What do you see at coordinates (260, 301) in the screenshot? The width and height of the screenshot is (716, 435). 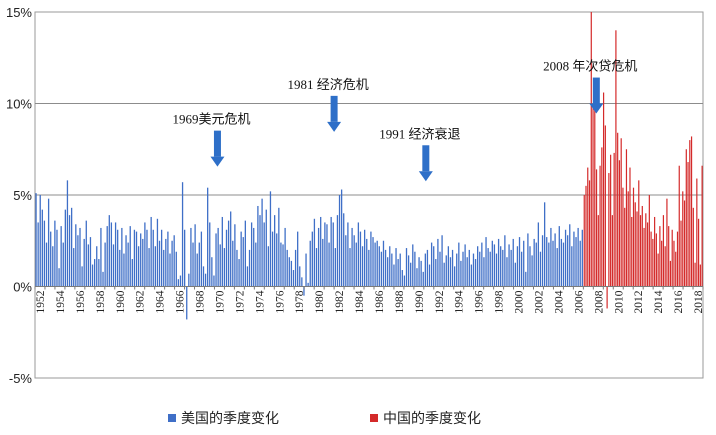 I see `x-tick-label: 1974` at bounding box center [260, 301].